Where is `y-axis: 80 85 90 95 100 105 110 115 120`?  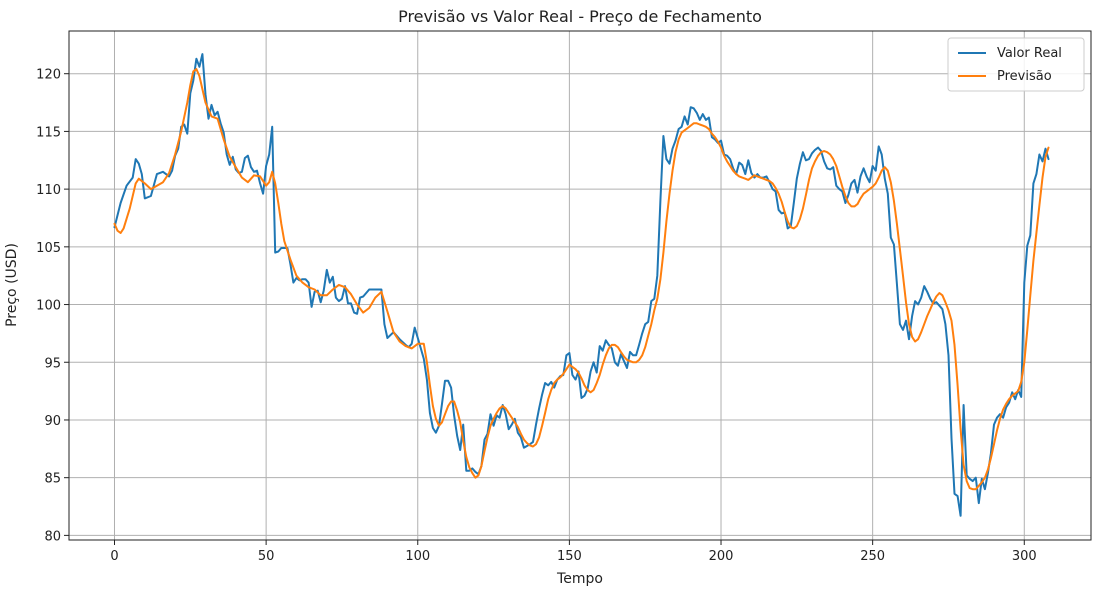
y-axis: 80 85 90 95 100 105 110 115 120 is located at coordinates (52, 306).